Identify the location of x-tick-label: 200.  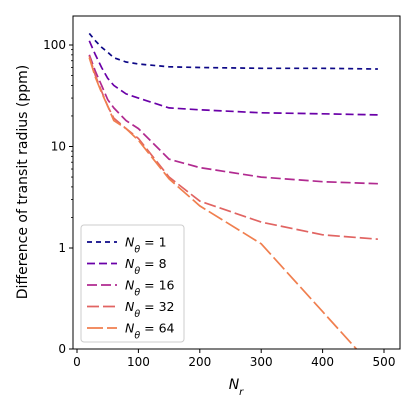
(199, 362).